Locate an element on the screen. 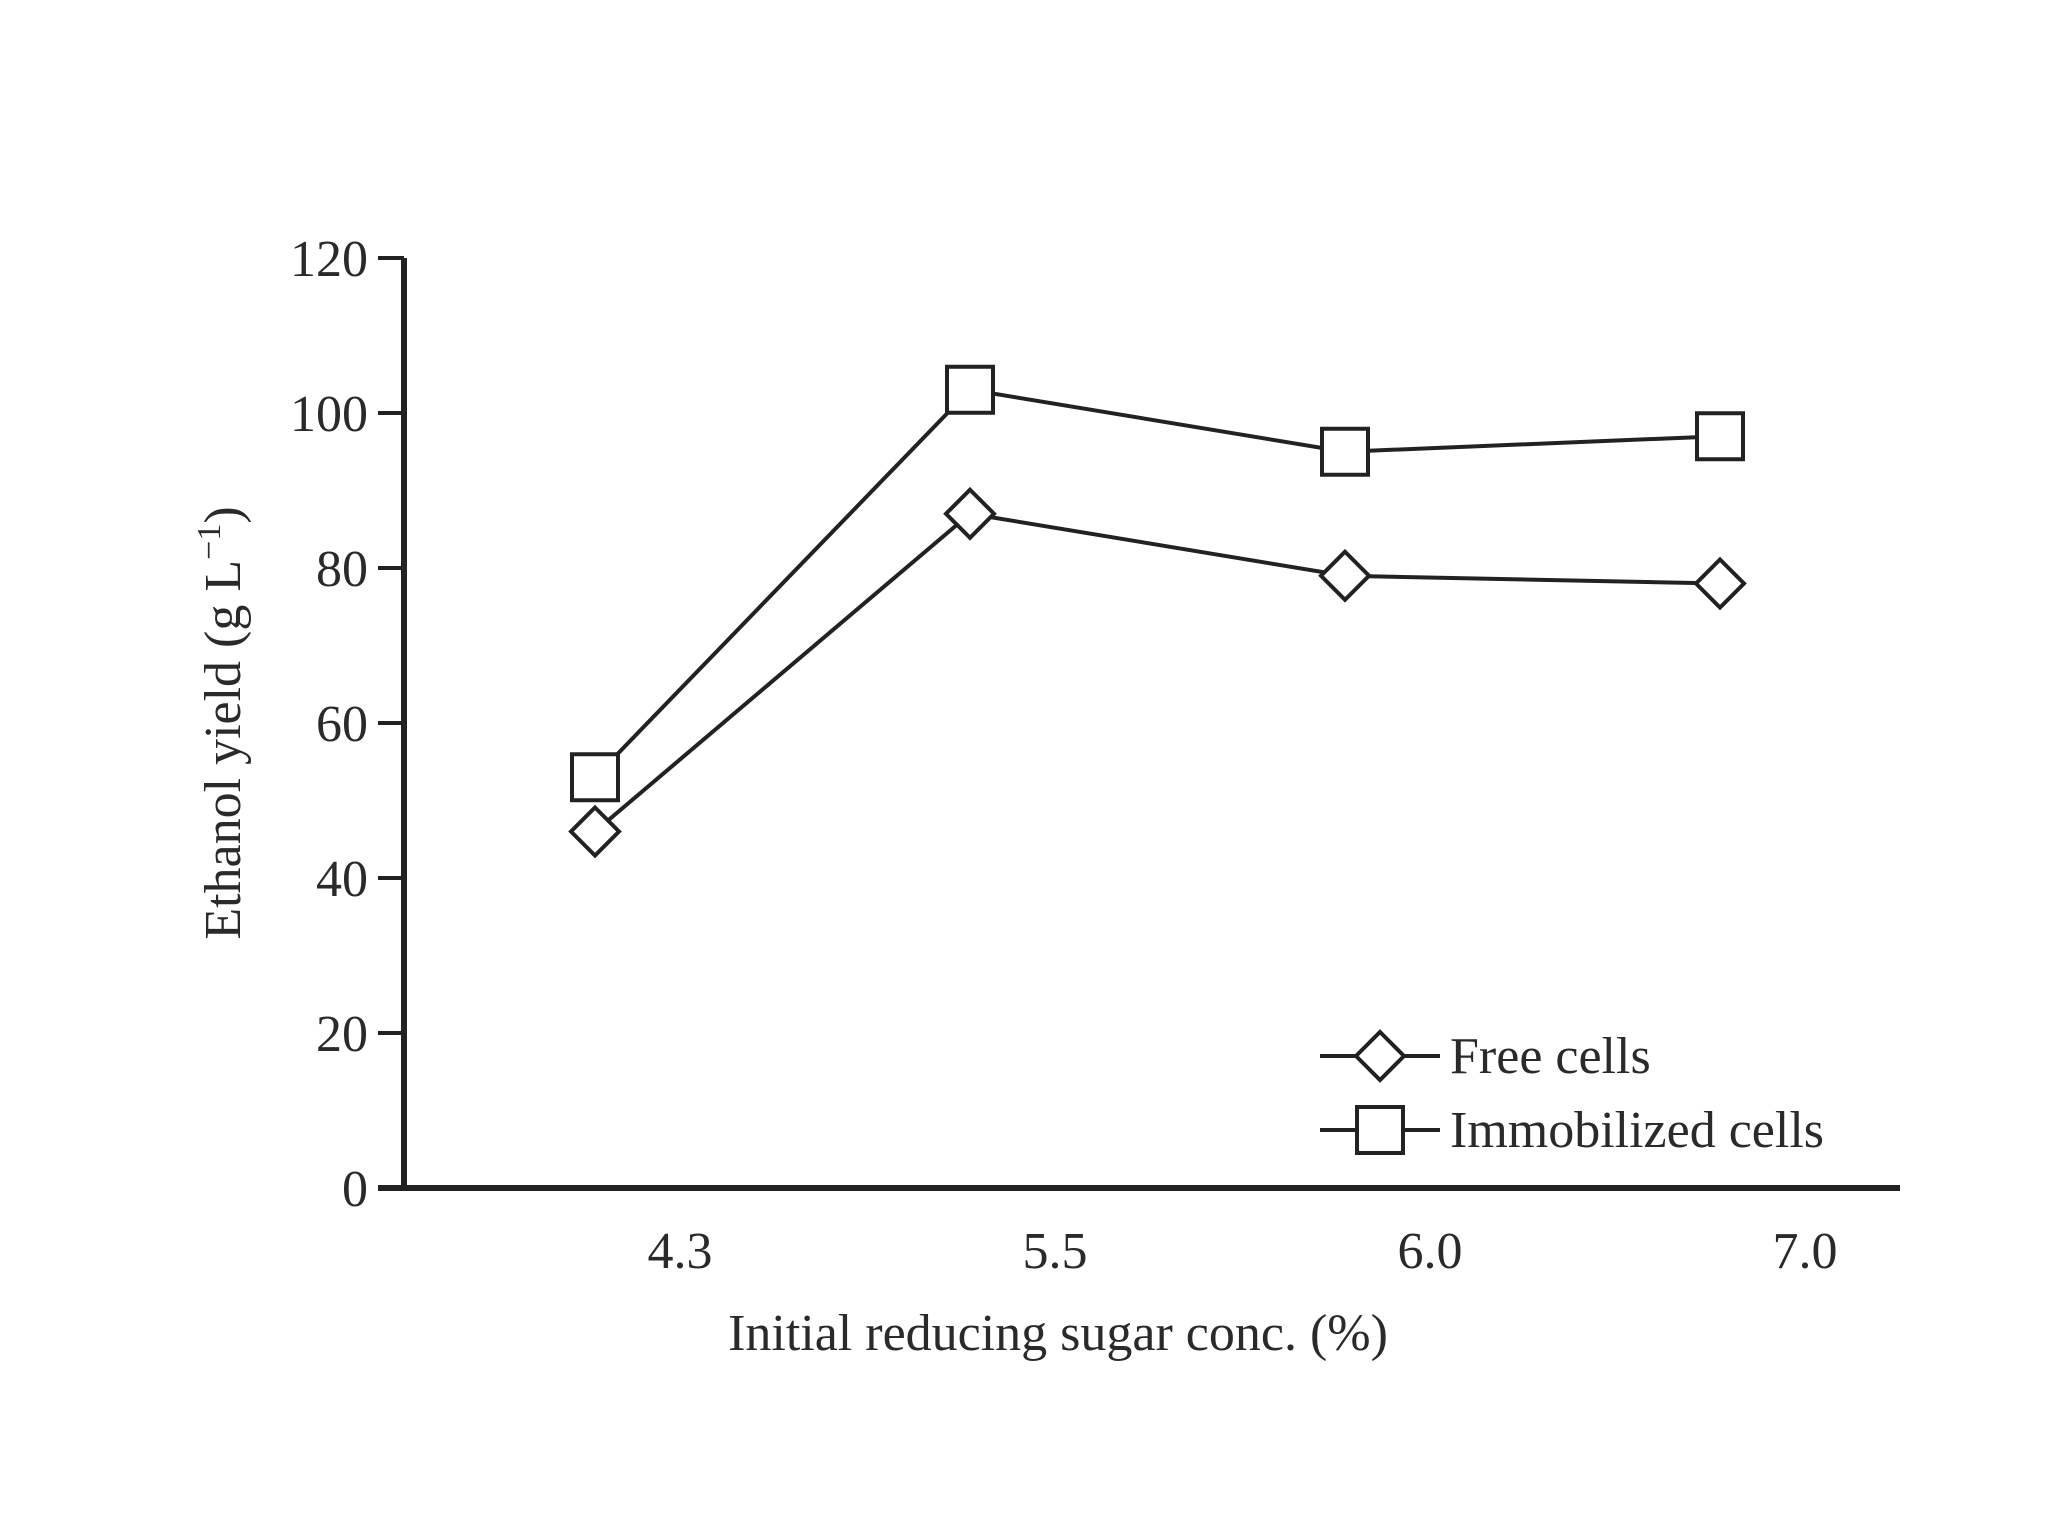 Image resolution: width=2048 pixels, height=1536 pixels. legend-marker-diamond-icon is located at coordinates (1380, 1056).